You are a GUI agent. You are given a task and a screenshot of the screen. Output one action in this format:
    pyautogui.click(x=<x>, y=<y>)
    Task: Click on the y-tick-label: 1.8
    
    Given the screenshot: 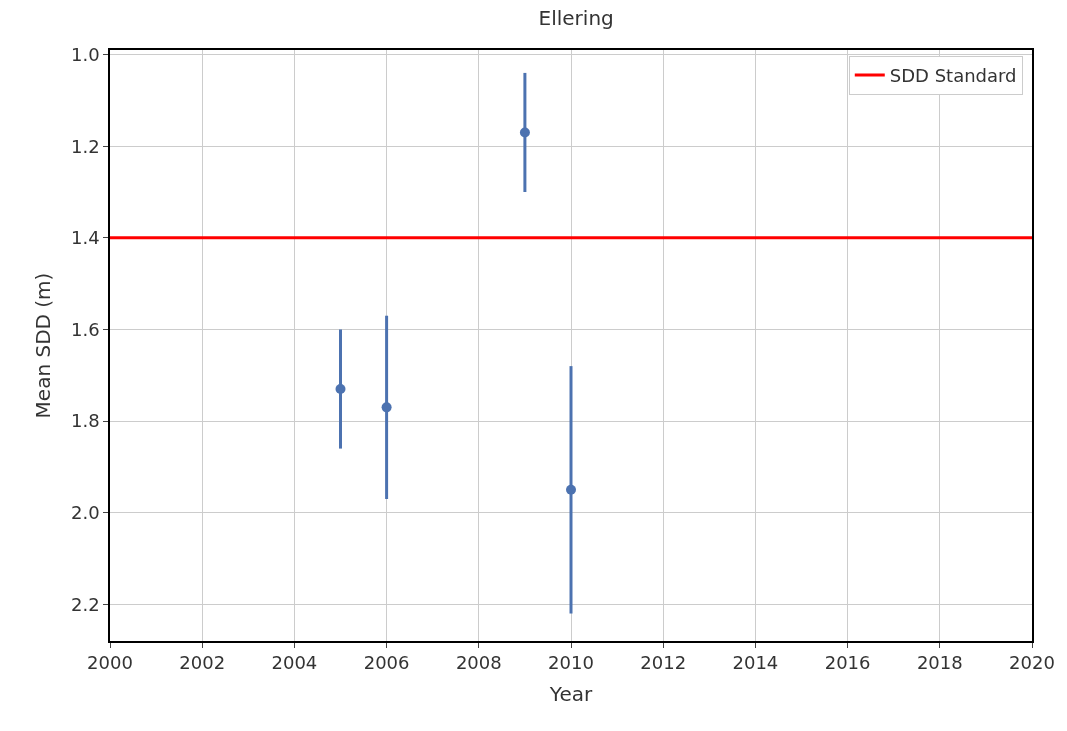 What is the action you would take?
    pyautogui.click(x=85, y=421)
    